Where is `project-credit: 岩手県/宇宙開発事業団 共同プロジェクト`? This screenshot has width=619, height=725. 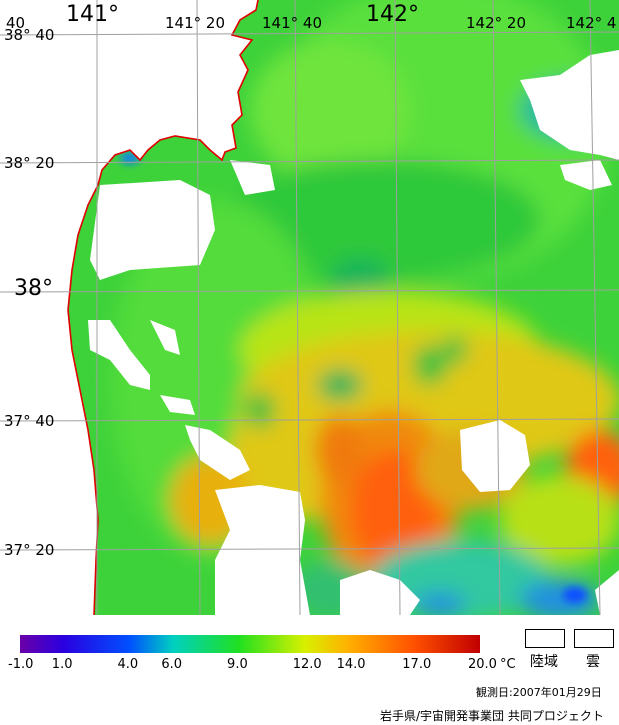 project-credit: 岩手県/宇宙開発事業団 共同プロジェクト is located at coordinates (492, 716).